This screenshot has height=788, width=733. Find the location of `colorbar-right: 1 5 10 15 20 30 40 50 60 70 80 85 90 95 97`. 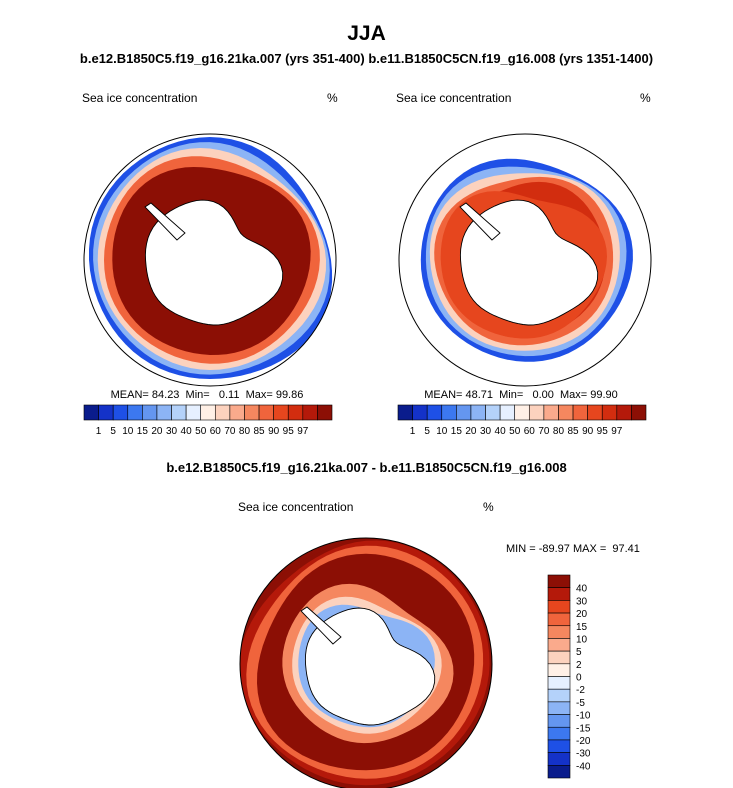

colorbar-right: 1 5 10 15 20 30 40 50 60 70 80 85 90 95 97 is located at coordinates (522, 420).